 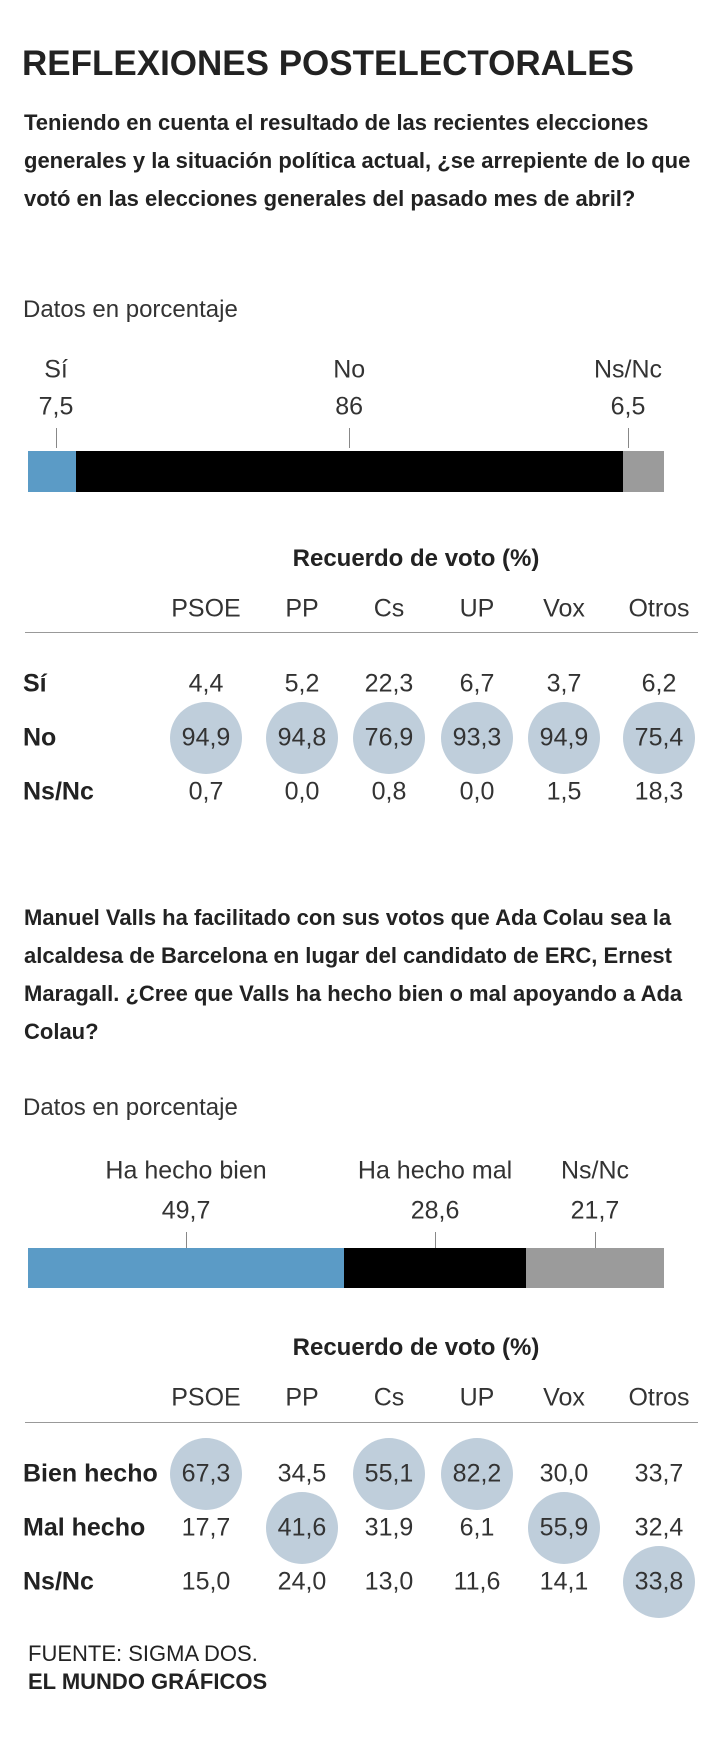 What do you see at coordinates (206, 683) in the screenshot?
I see `cell: 4,4` at bounding box center [206, 683].